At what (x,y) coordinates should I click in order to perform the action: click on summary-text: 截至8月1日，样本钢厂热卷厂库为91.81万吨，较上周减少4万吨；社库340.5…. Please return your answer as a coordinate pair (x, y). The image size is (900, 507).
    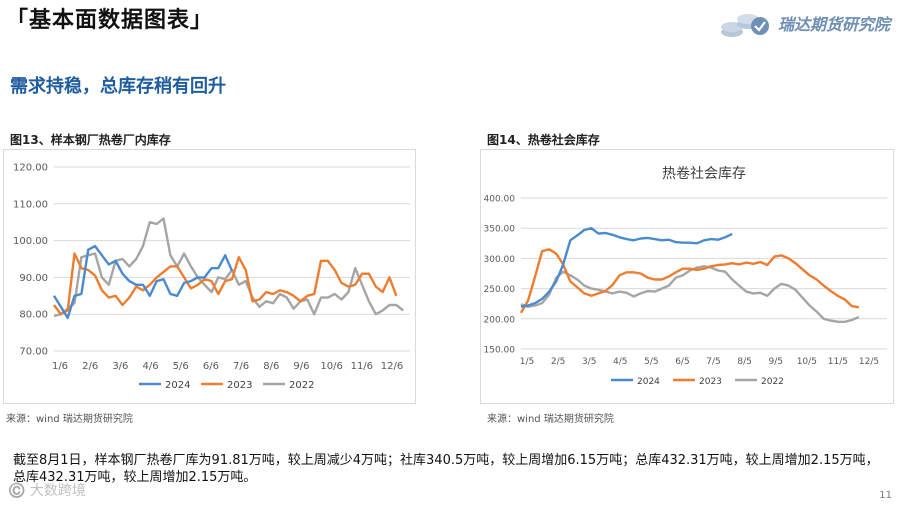
    Looking at the image, I should click on (446, 469).